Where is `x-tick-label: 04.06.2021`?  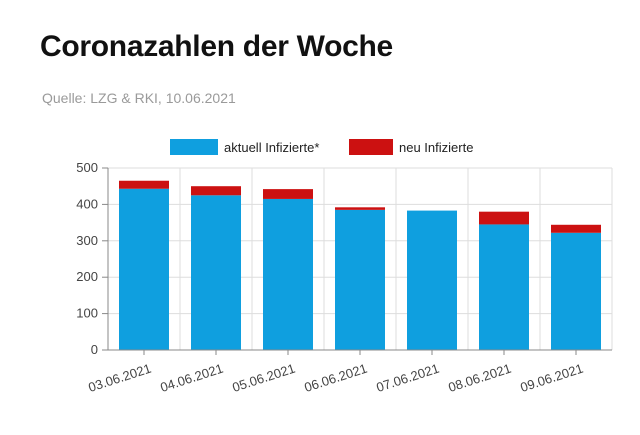 x-tick-label: 04.06.2021 is located at coordinates (191, 378).